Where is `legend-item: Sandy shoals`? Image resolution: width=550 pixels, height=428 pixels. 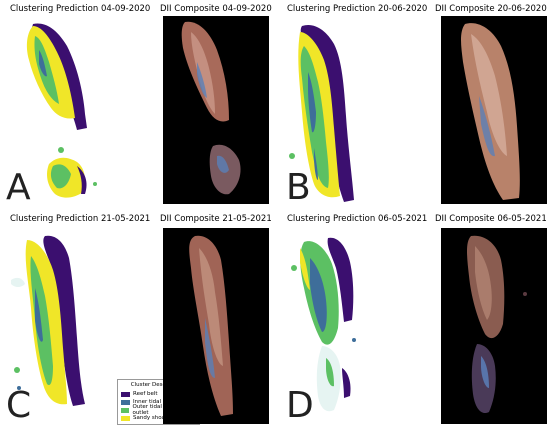
legend-item: Sandy shoals is located at coordinates (158, 418).